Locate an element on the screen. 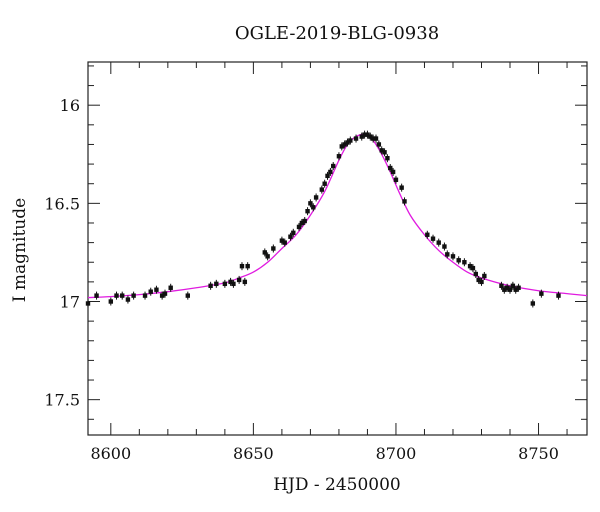  x-tick-label: 8700 is located at coordinates (396, 453).